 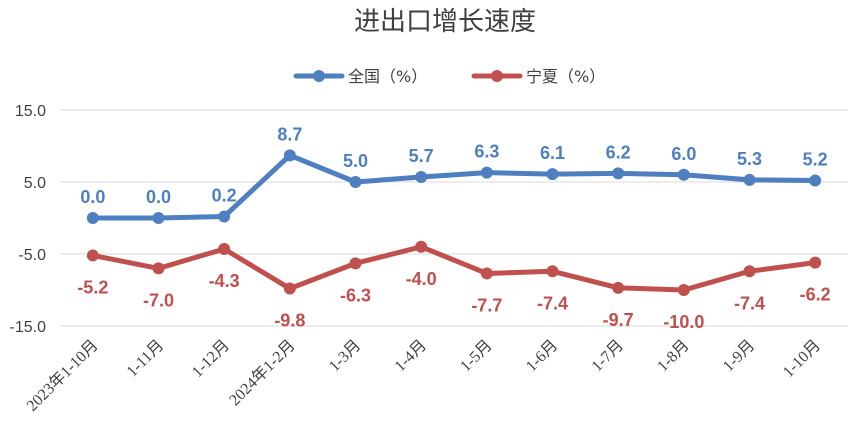 I want to click on x-tick-label: 1-10月, so click(x=802, y=359).